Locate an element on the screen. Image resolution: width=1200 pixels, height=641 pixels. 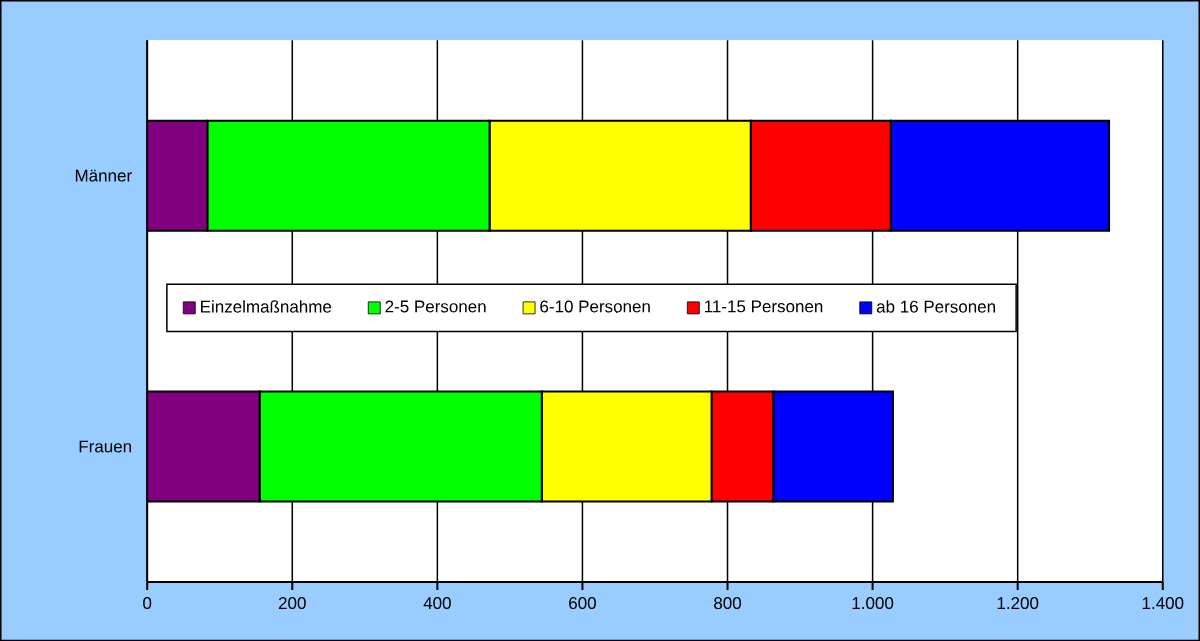
legend-label: 11-15 Personen is located at coordinates (764, 306).